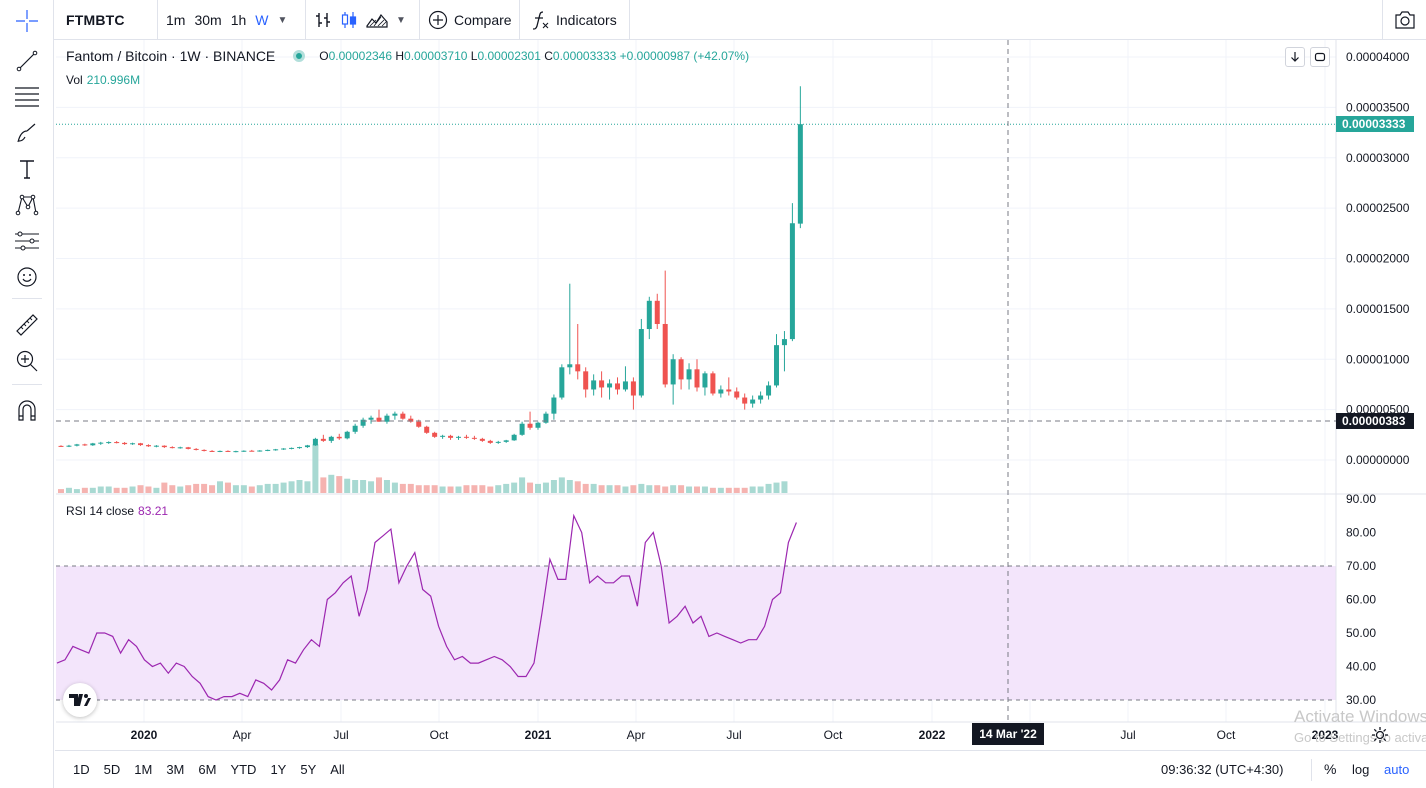  I want to click on range-1d: 1D, so click(81, 769).